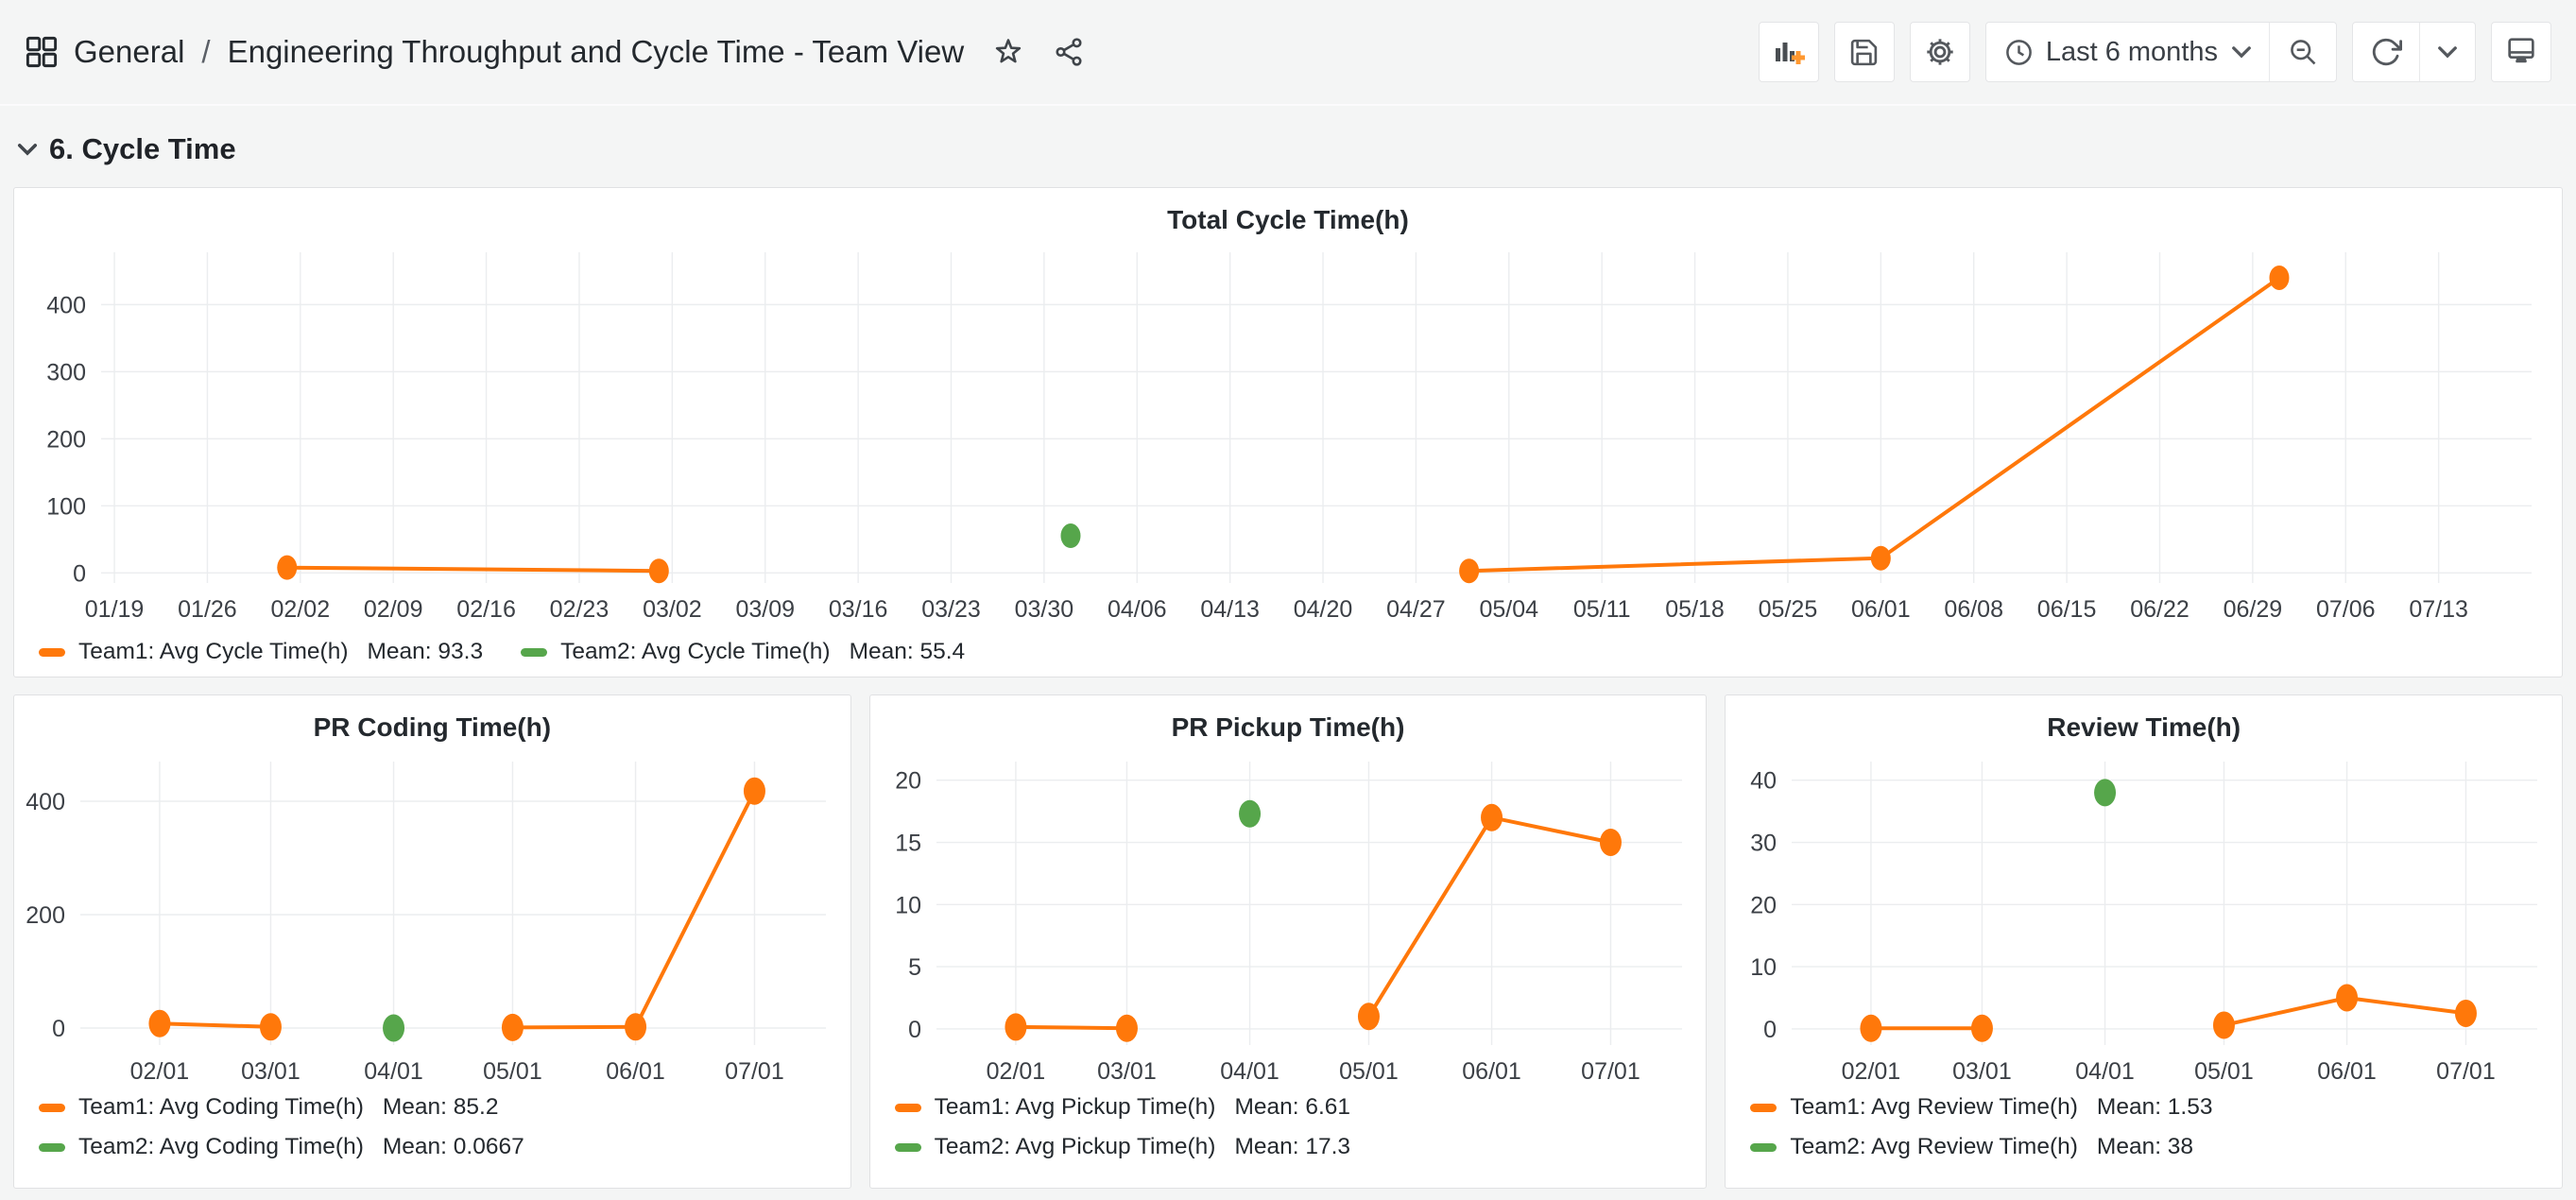 This screenshot has width=2576, height=1200. What do you see at coordinates (425, 651) in the screenshot?
I see `legend-series-mean: Mean: 93.3` at bounding box center [425, 651].